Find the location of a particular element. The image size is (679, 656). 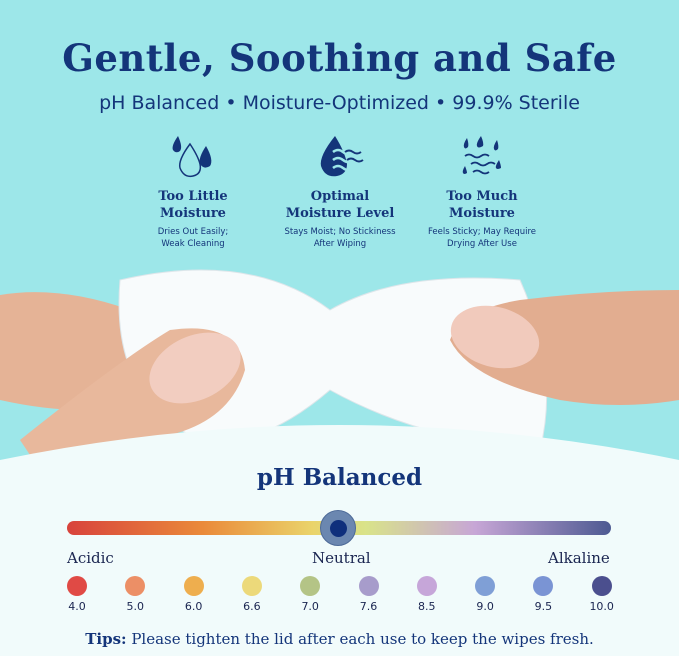

ph-title: pH Balanced is located at coordinates (339, 477).